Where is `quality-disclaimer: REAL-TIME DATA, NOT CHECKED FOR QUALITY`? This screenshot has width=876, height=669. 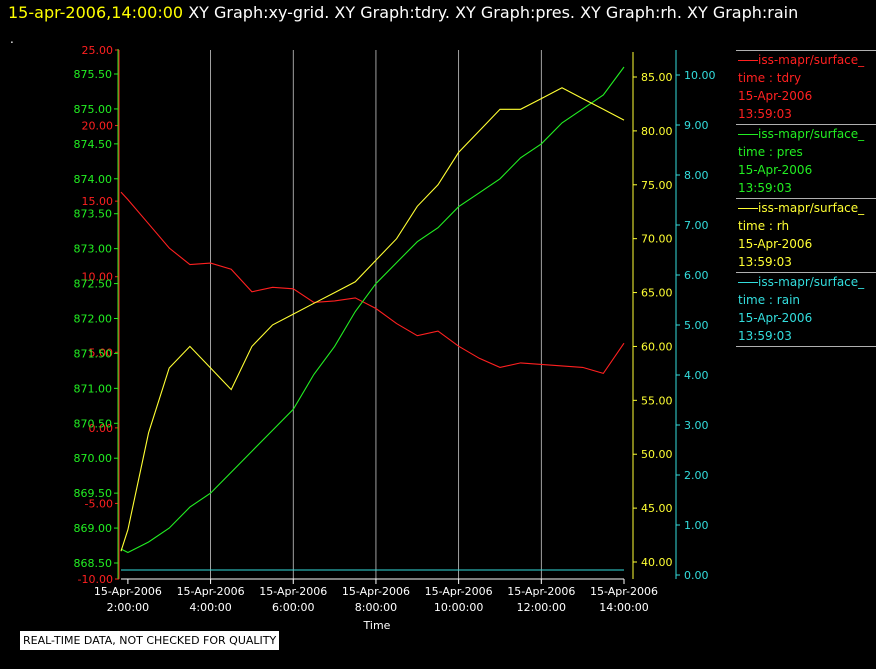
quality-disclaimer: REAL-TIME DATA, NOT CHECKED FOR QUALITY is located at coordinates (150, 640).